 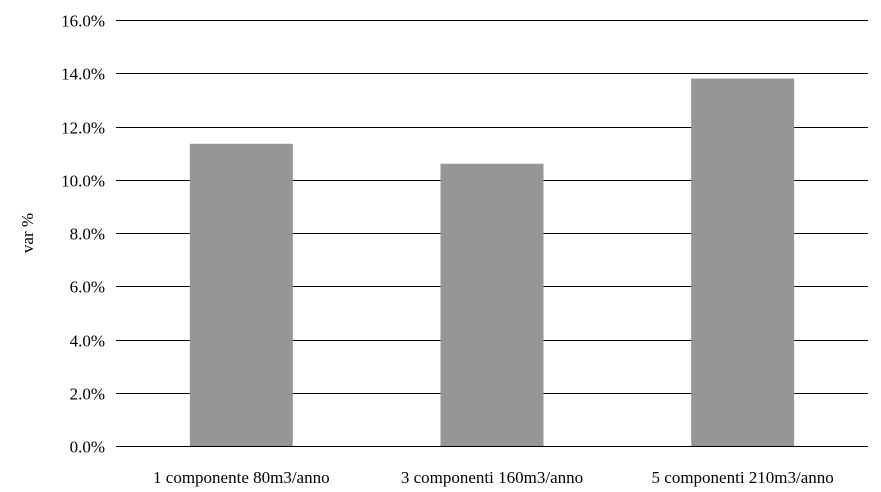 What do you see at coordinates (27, 233) in the screenshot?
I see `y-axis-title: var %` at bounding box center [27, 233].